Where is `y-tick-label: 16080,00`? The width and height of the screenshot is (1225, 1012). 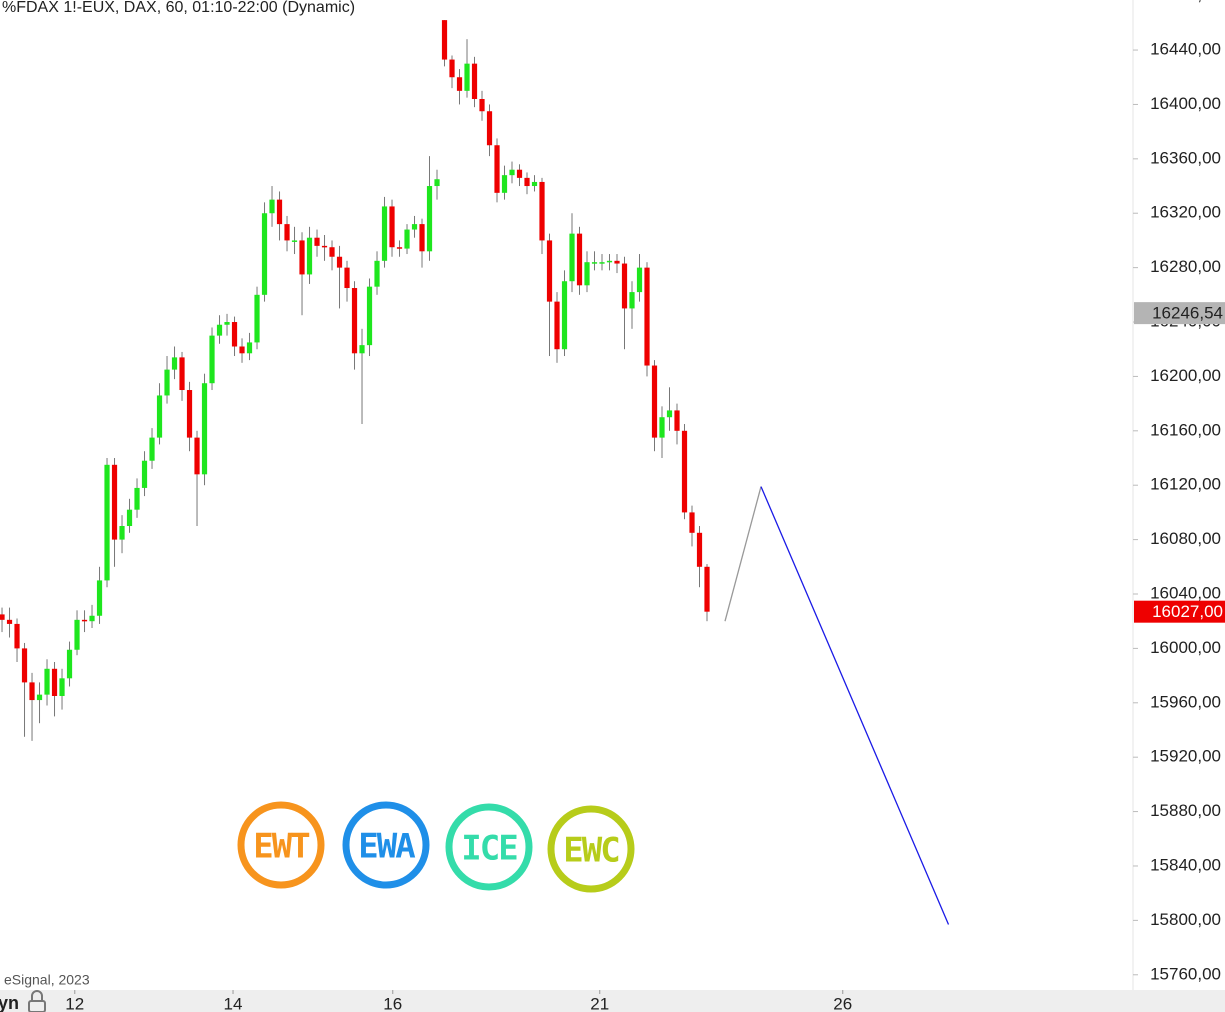
y-tick-label: 16080,00 is located at coordinates (1185, 538).